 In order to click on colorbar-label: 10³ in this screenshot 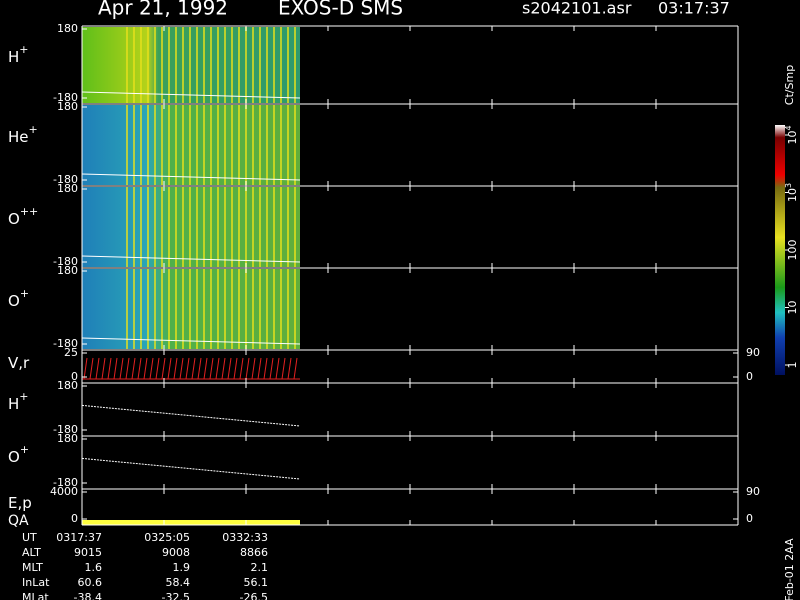, I will do `click(792, 192)`.